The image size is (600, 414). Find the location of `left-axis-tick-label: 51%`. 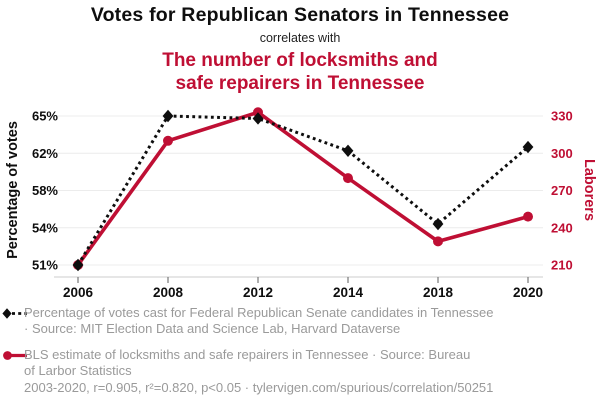

left-axis-tick-label: 51% is located at coordinates (45, 265).